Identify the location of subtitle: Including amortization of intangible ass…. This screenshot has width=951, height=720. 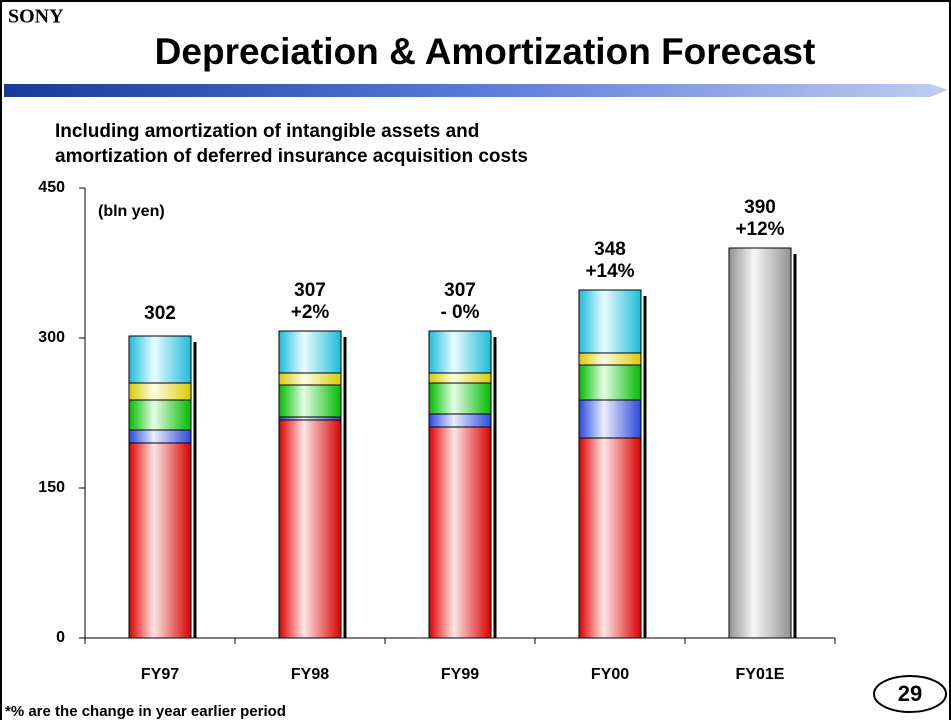
(267, 131).